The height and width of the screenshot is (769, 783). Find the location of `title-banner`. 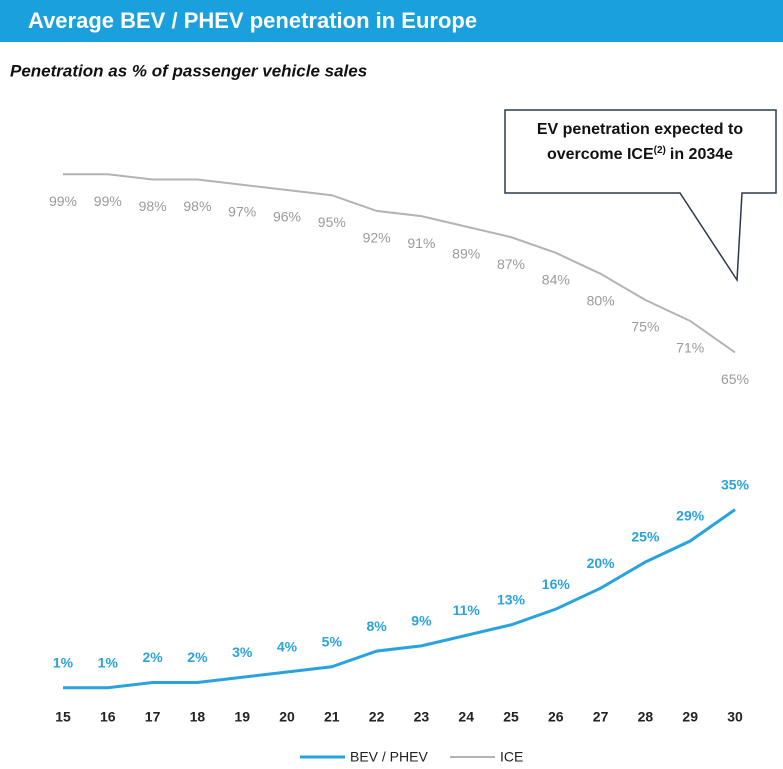

title-banner is located at coordinates (391, 21).